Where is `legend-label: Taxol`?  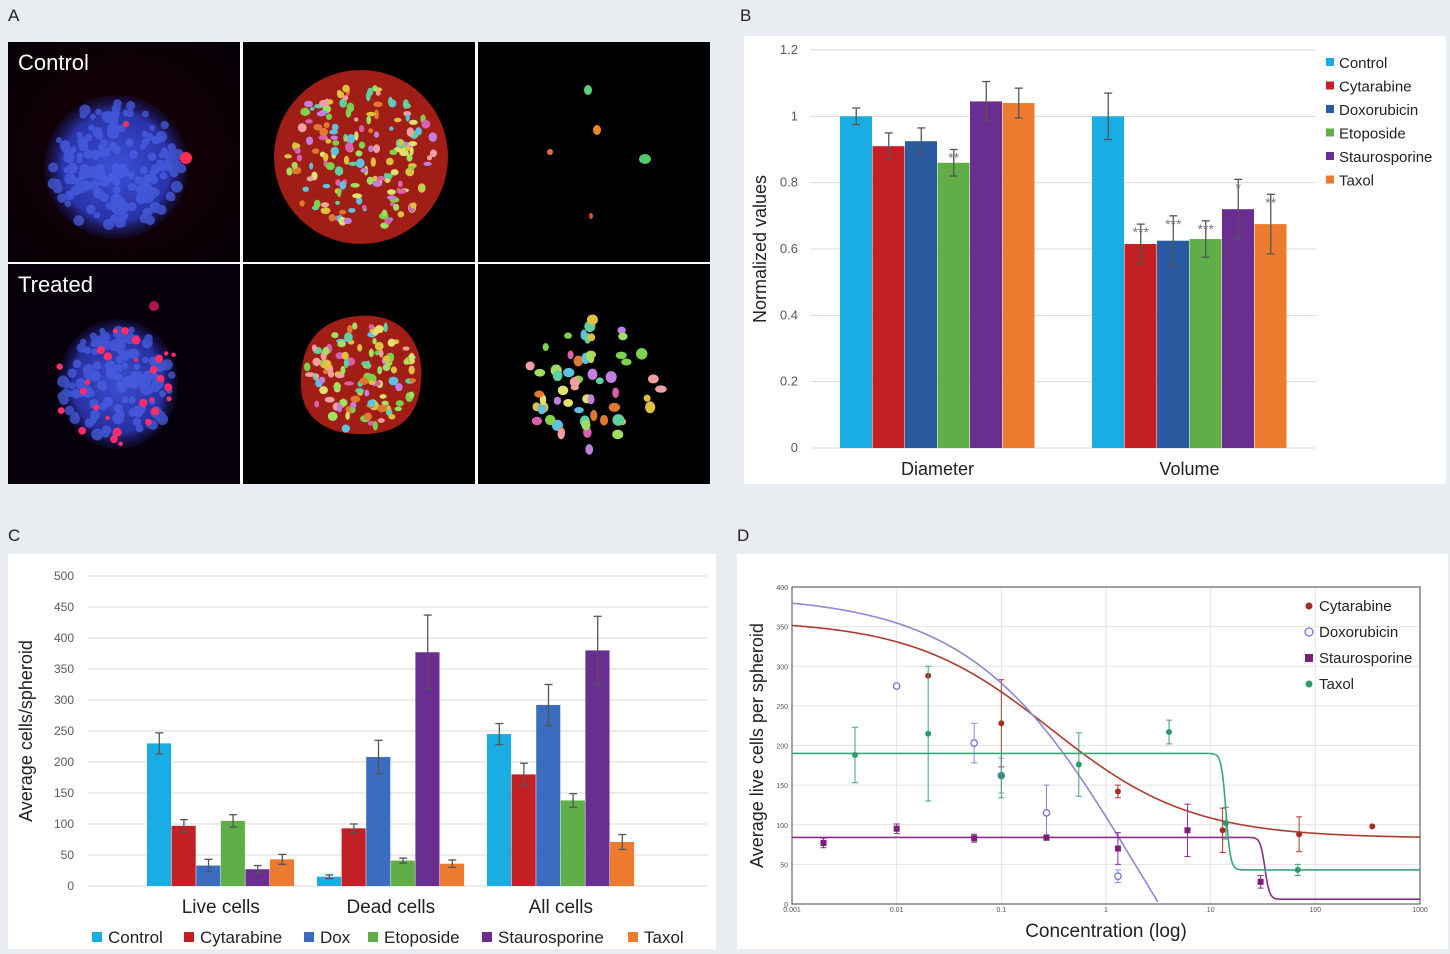
legend-label: Taxol is located at coordinates (1356, 181).